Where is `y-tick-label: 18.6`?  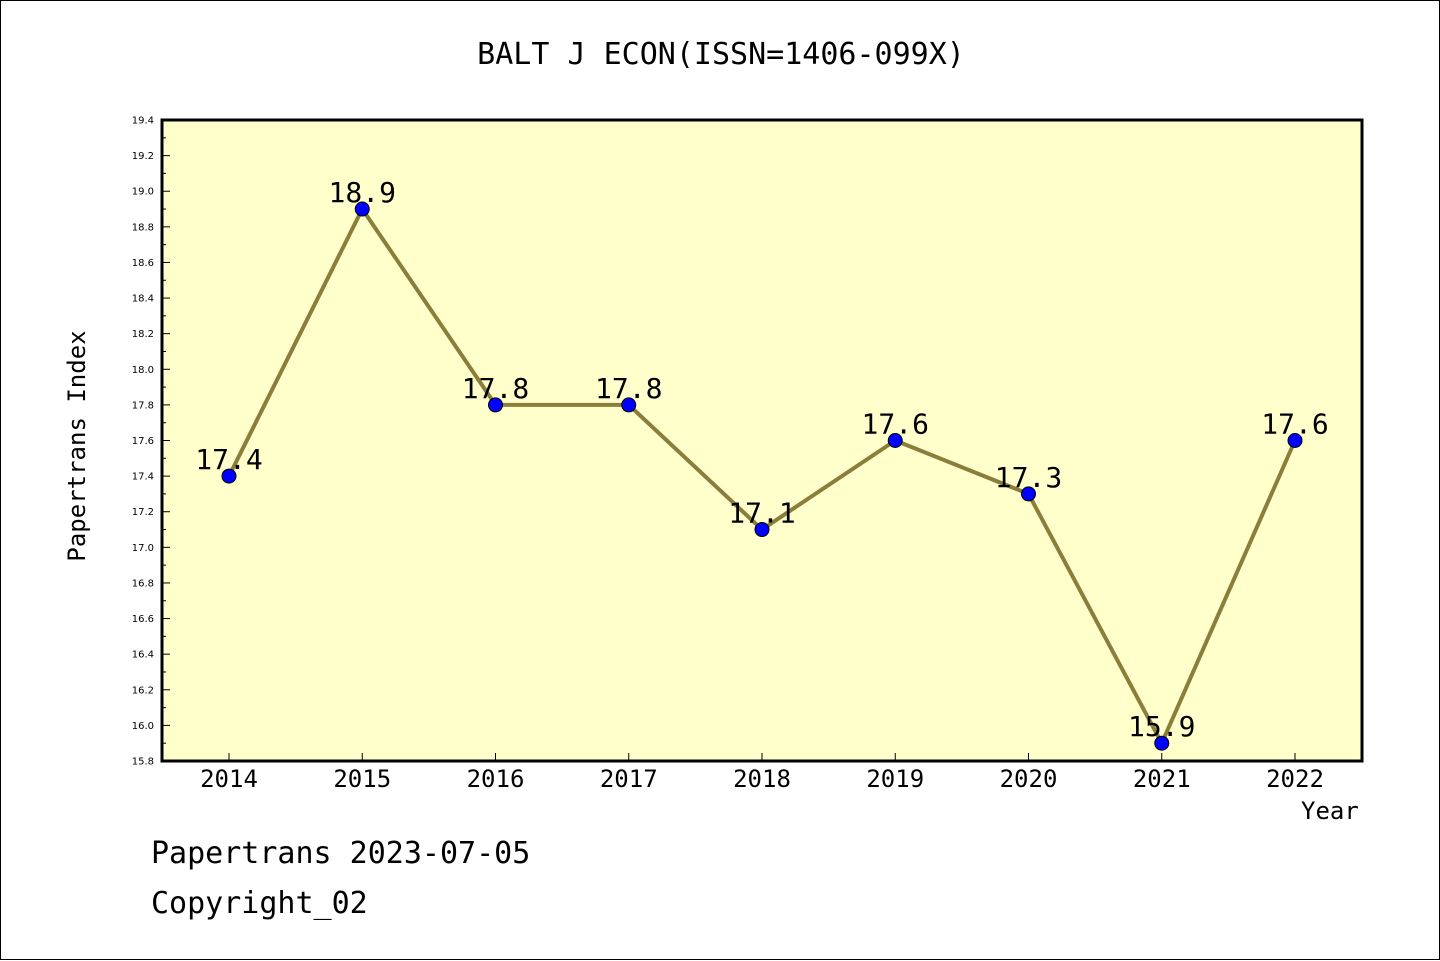
y-tick-label: 18.6 is located at coordinates (143, 263).